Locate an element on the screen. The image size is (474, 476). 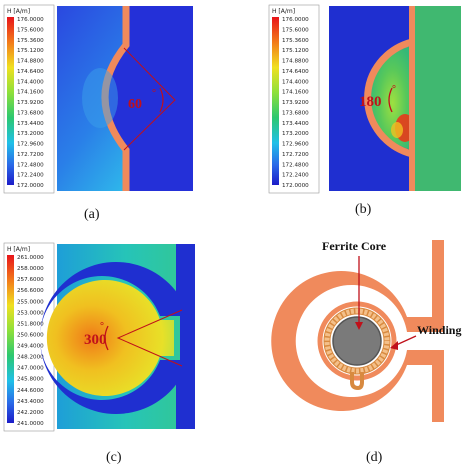
winding-lead is located at coordinates (357, 381).